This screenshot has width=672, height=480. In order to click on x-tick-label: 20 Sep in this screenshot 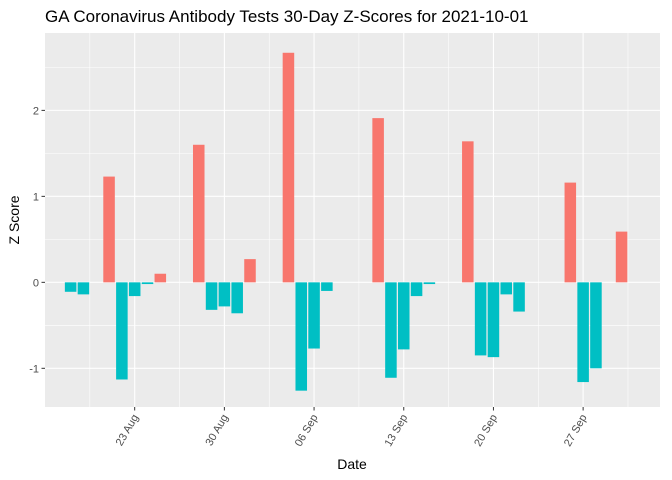, I will do `click(486, 431)`.